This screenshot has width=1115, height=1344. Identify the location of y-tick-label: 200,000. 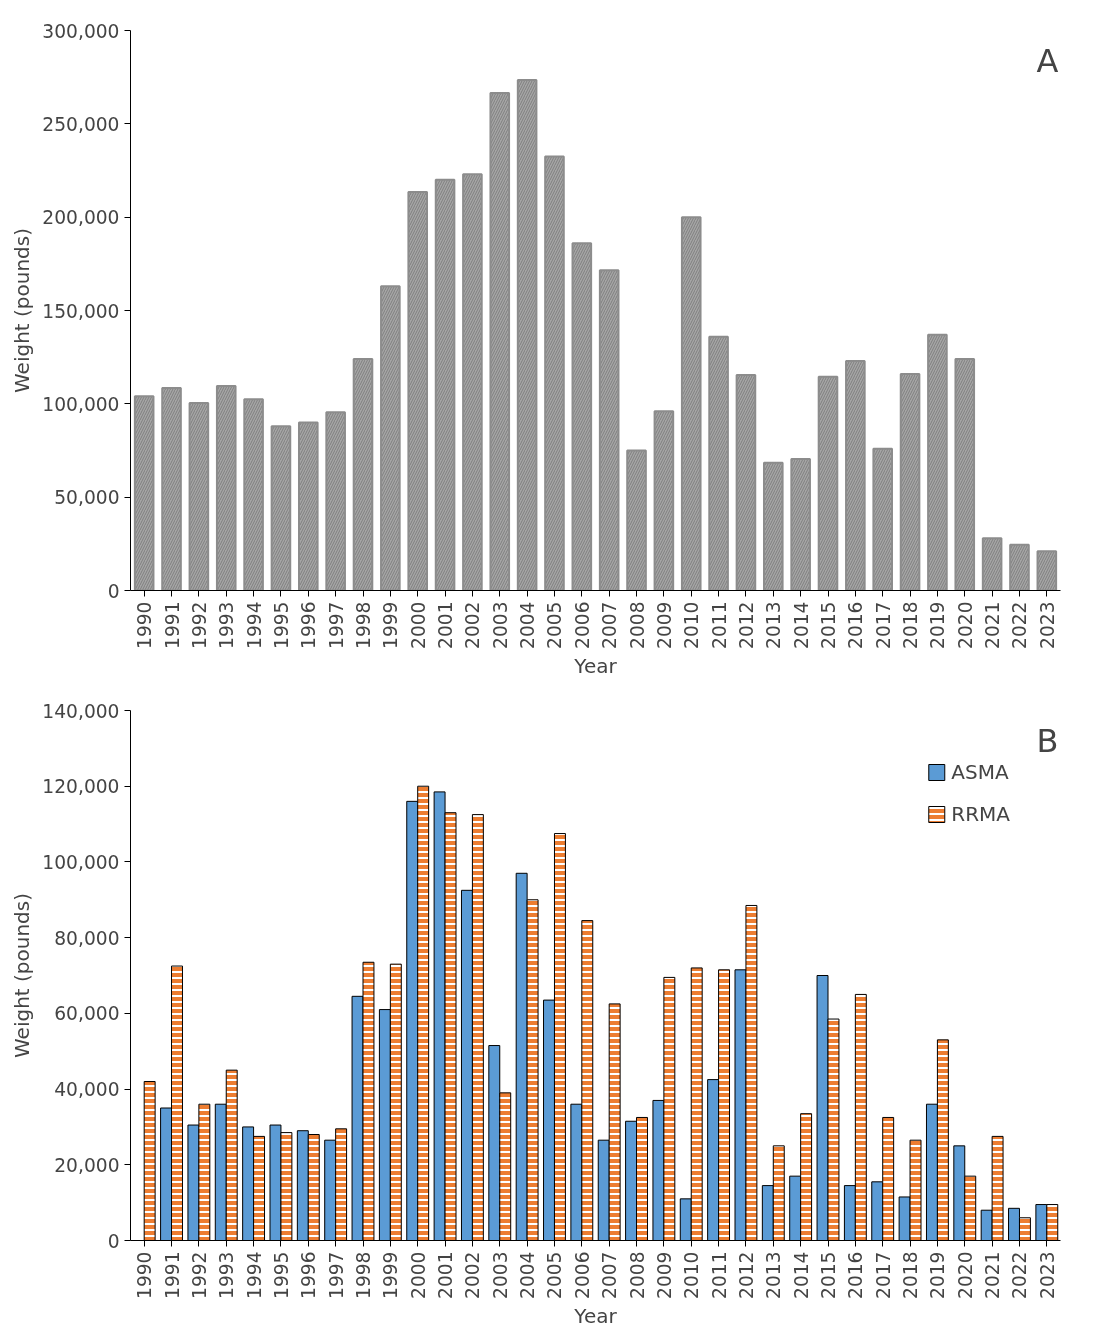
(81, 218).